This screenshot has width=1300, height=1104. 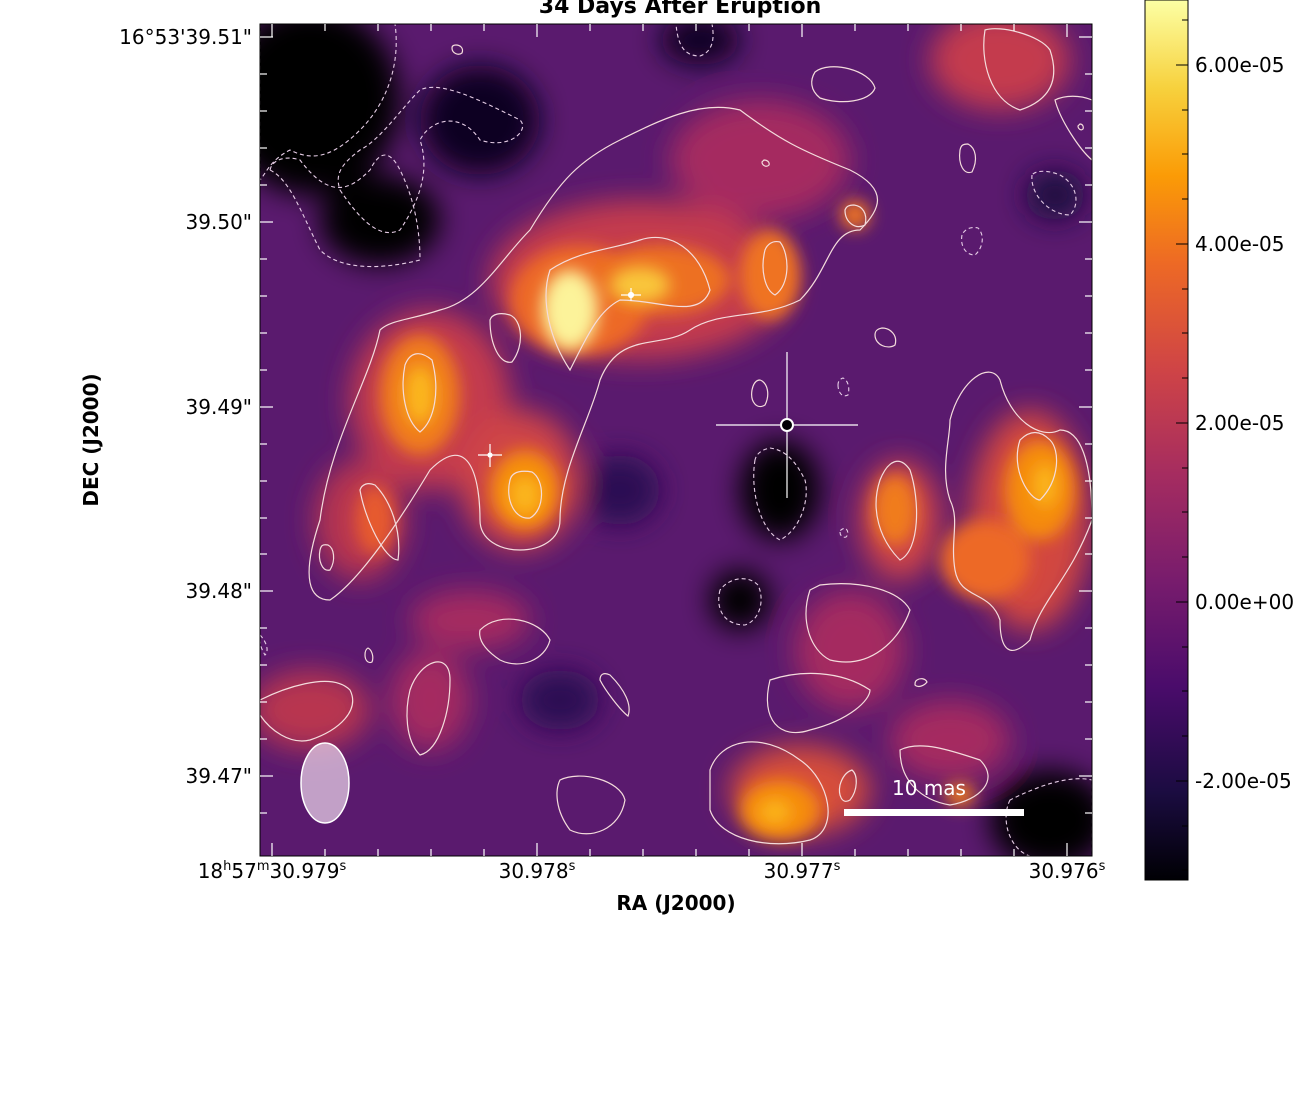 I want to click on colorbar-tick-label: 6.00e-05, so click(x=1240, y=65).